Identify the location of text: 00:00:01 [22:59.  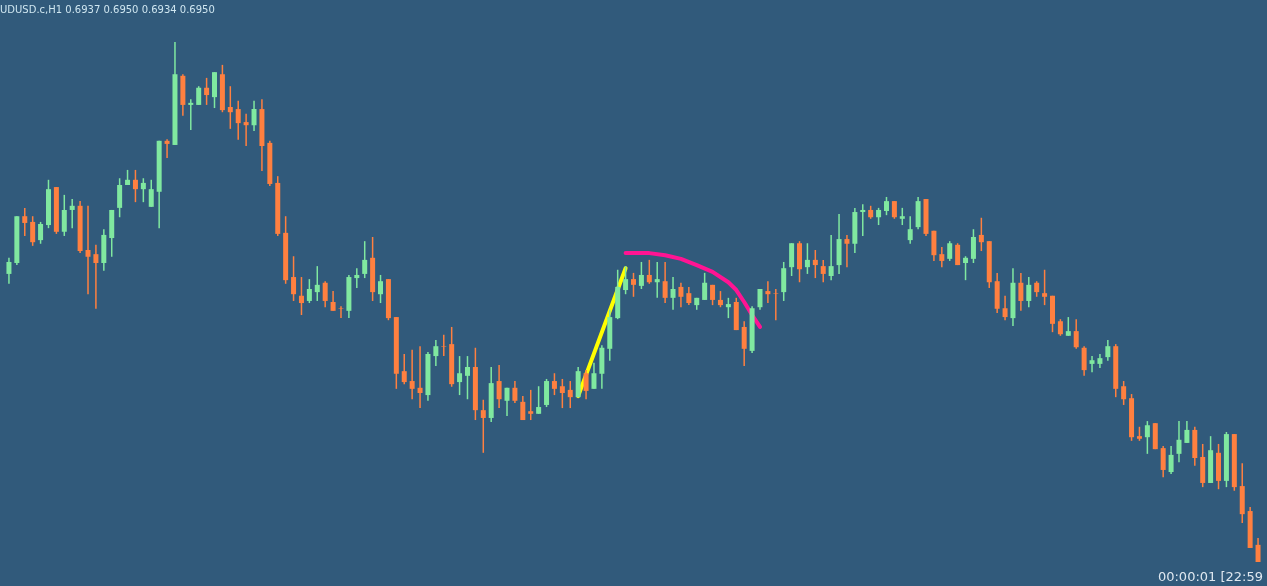
(1210, 576).